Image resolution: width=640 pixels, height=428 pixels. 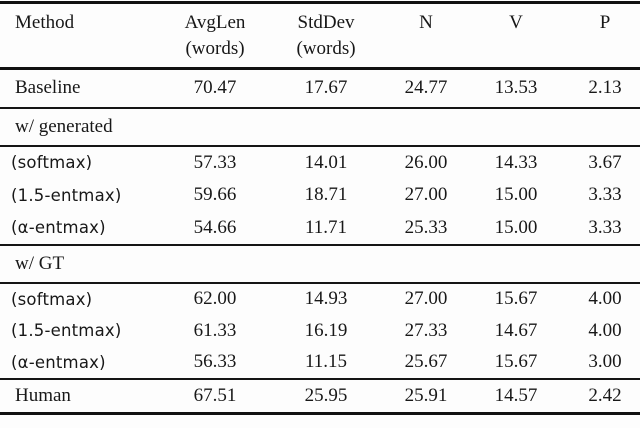 What do you see at coordinates (326, 36) in the screenshot?
I see `column-header-stddev: StdDev (words)` at bounding box center [326, 36].